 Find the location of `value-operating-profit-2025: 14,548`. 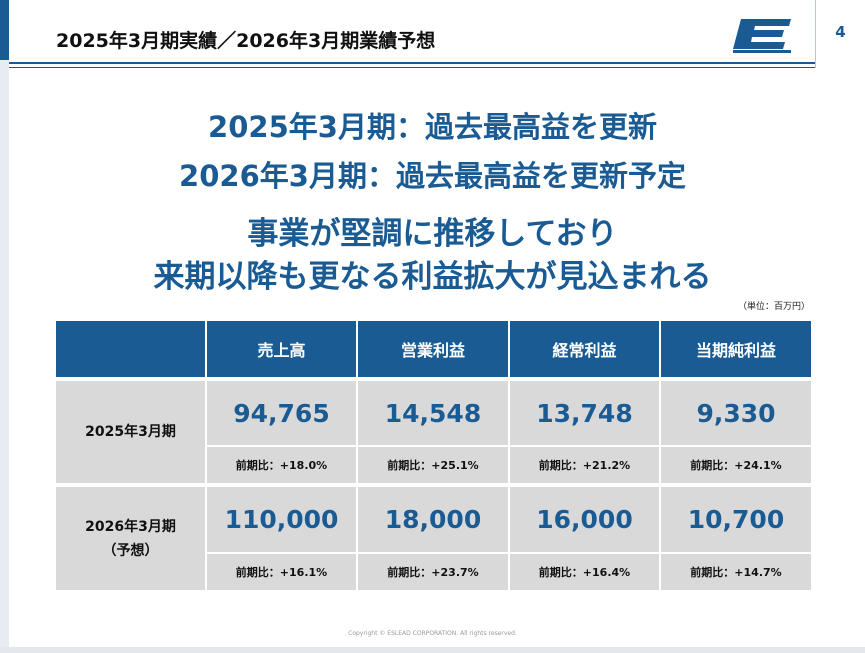

value-operating-profit-2025: 14,548 is located at coordinates (433, 413).